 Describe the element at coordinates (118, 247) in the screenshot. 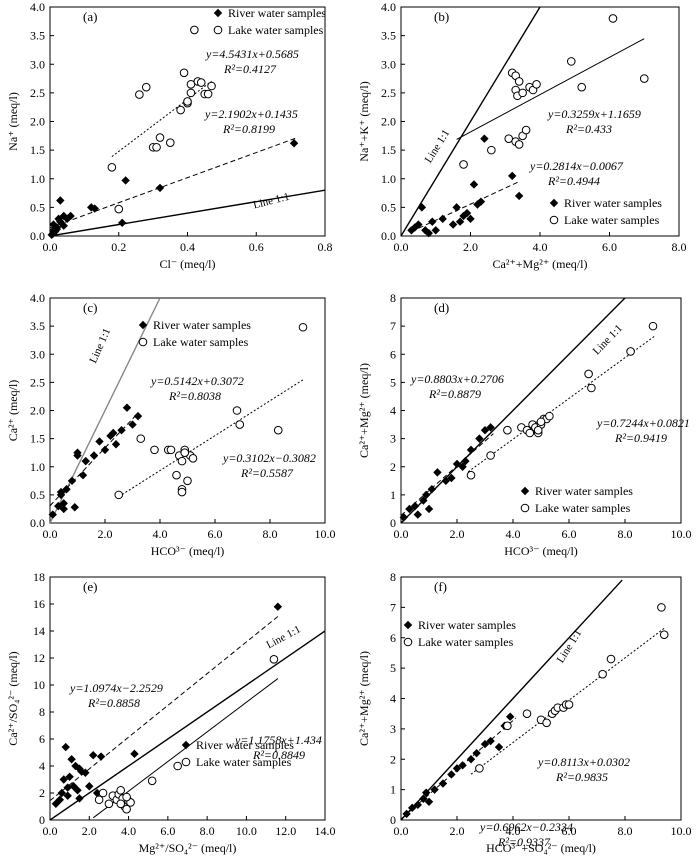

I see `x-tick-label: 0.2` at that location.